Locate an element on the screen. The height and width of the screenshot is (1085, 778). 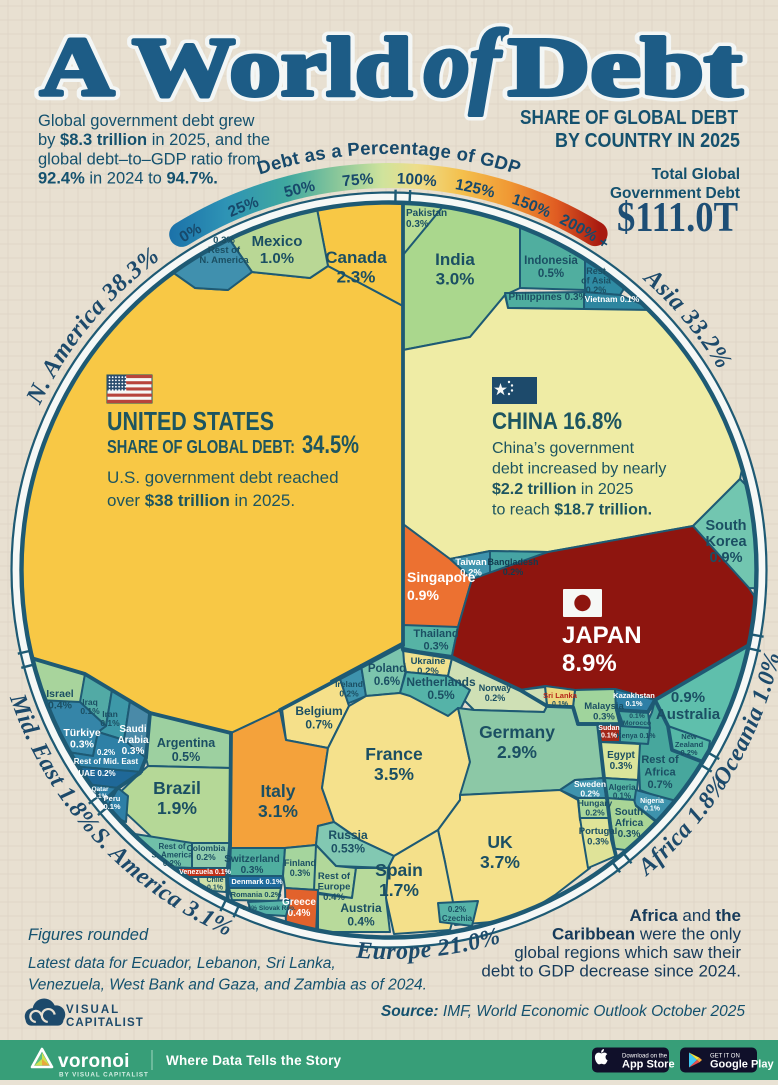
svg-text: 0.4% is located at coordinates (60, 706).